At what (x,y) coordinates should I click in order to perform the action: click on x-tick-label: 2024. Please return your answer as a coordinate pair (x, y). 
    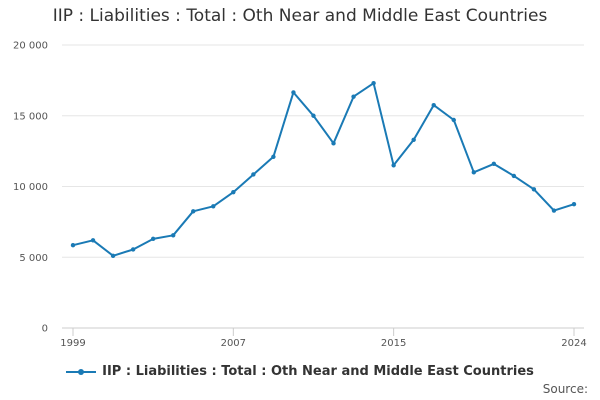
    Looking at the image, I should click on (573, 343).